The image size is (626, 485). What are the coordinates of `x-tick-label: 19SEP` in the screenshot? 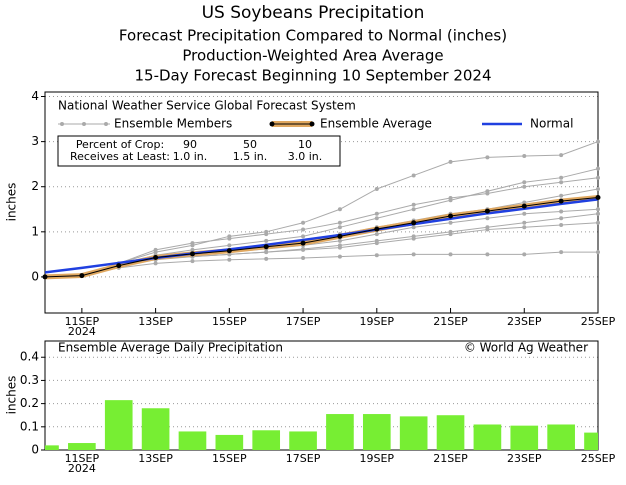 It's located at (377, 458).